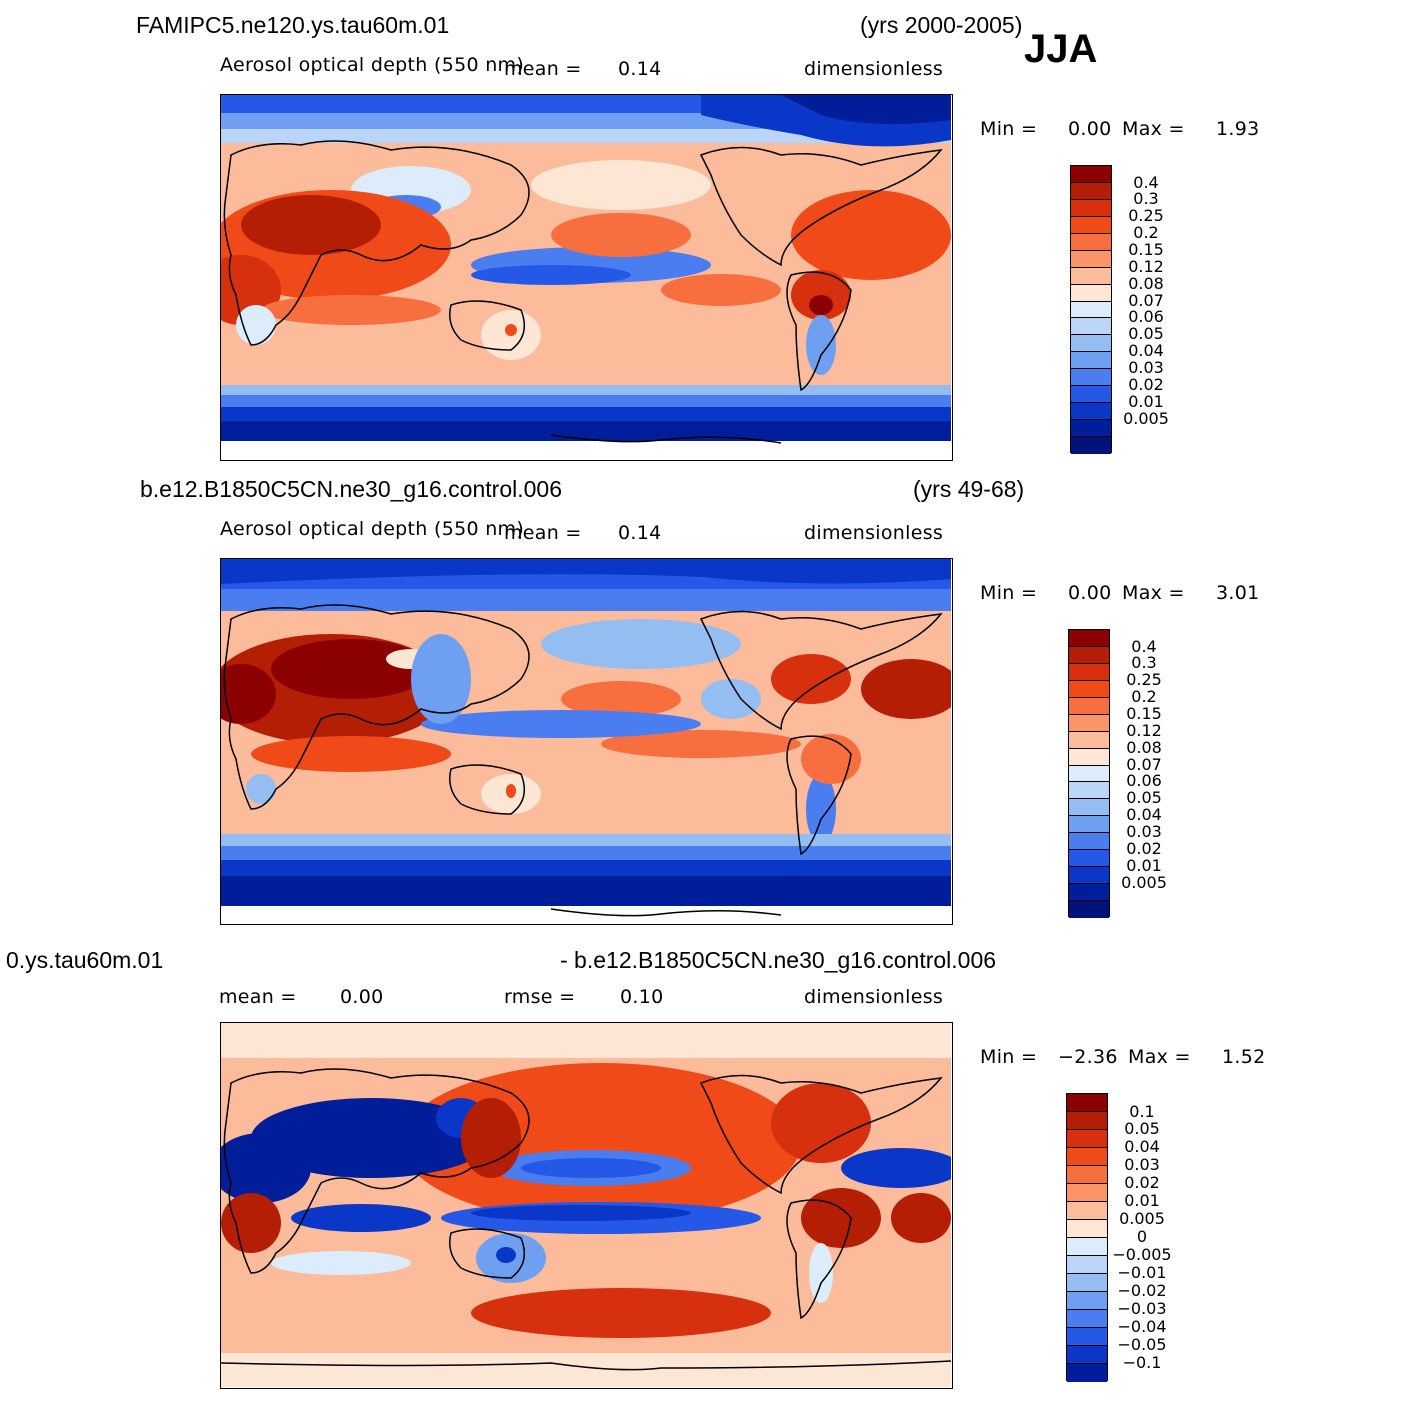 This screenshot has height=1403, width=1403. Describe the element at coordinates (1238, 129) in the screenshot. I see `panel1-max-value: 1.93` at that location.